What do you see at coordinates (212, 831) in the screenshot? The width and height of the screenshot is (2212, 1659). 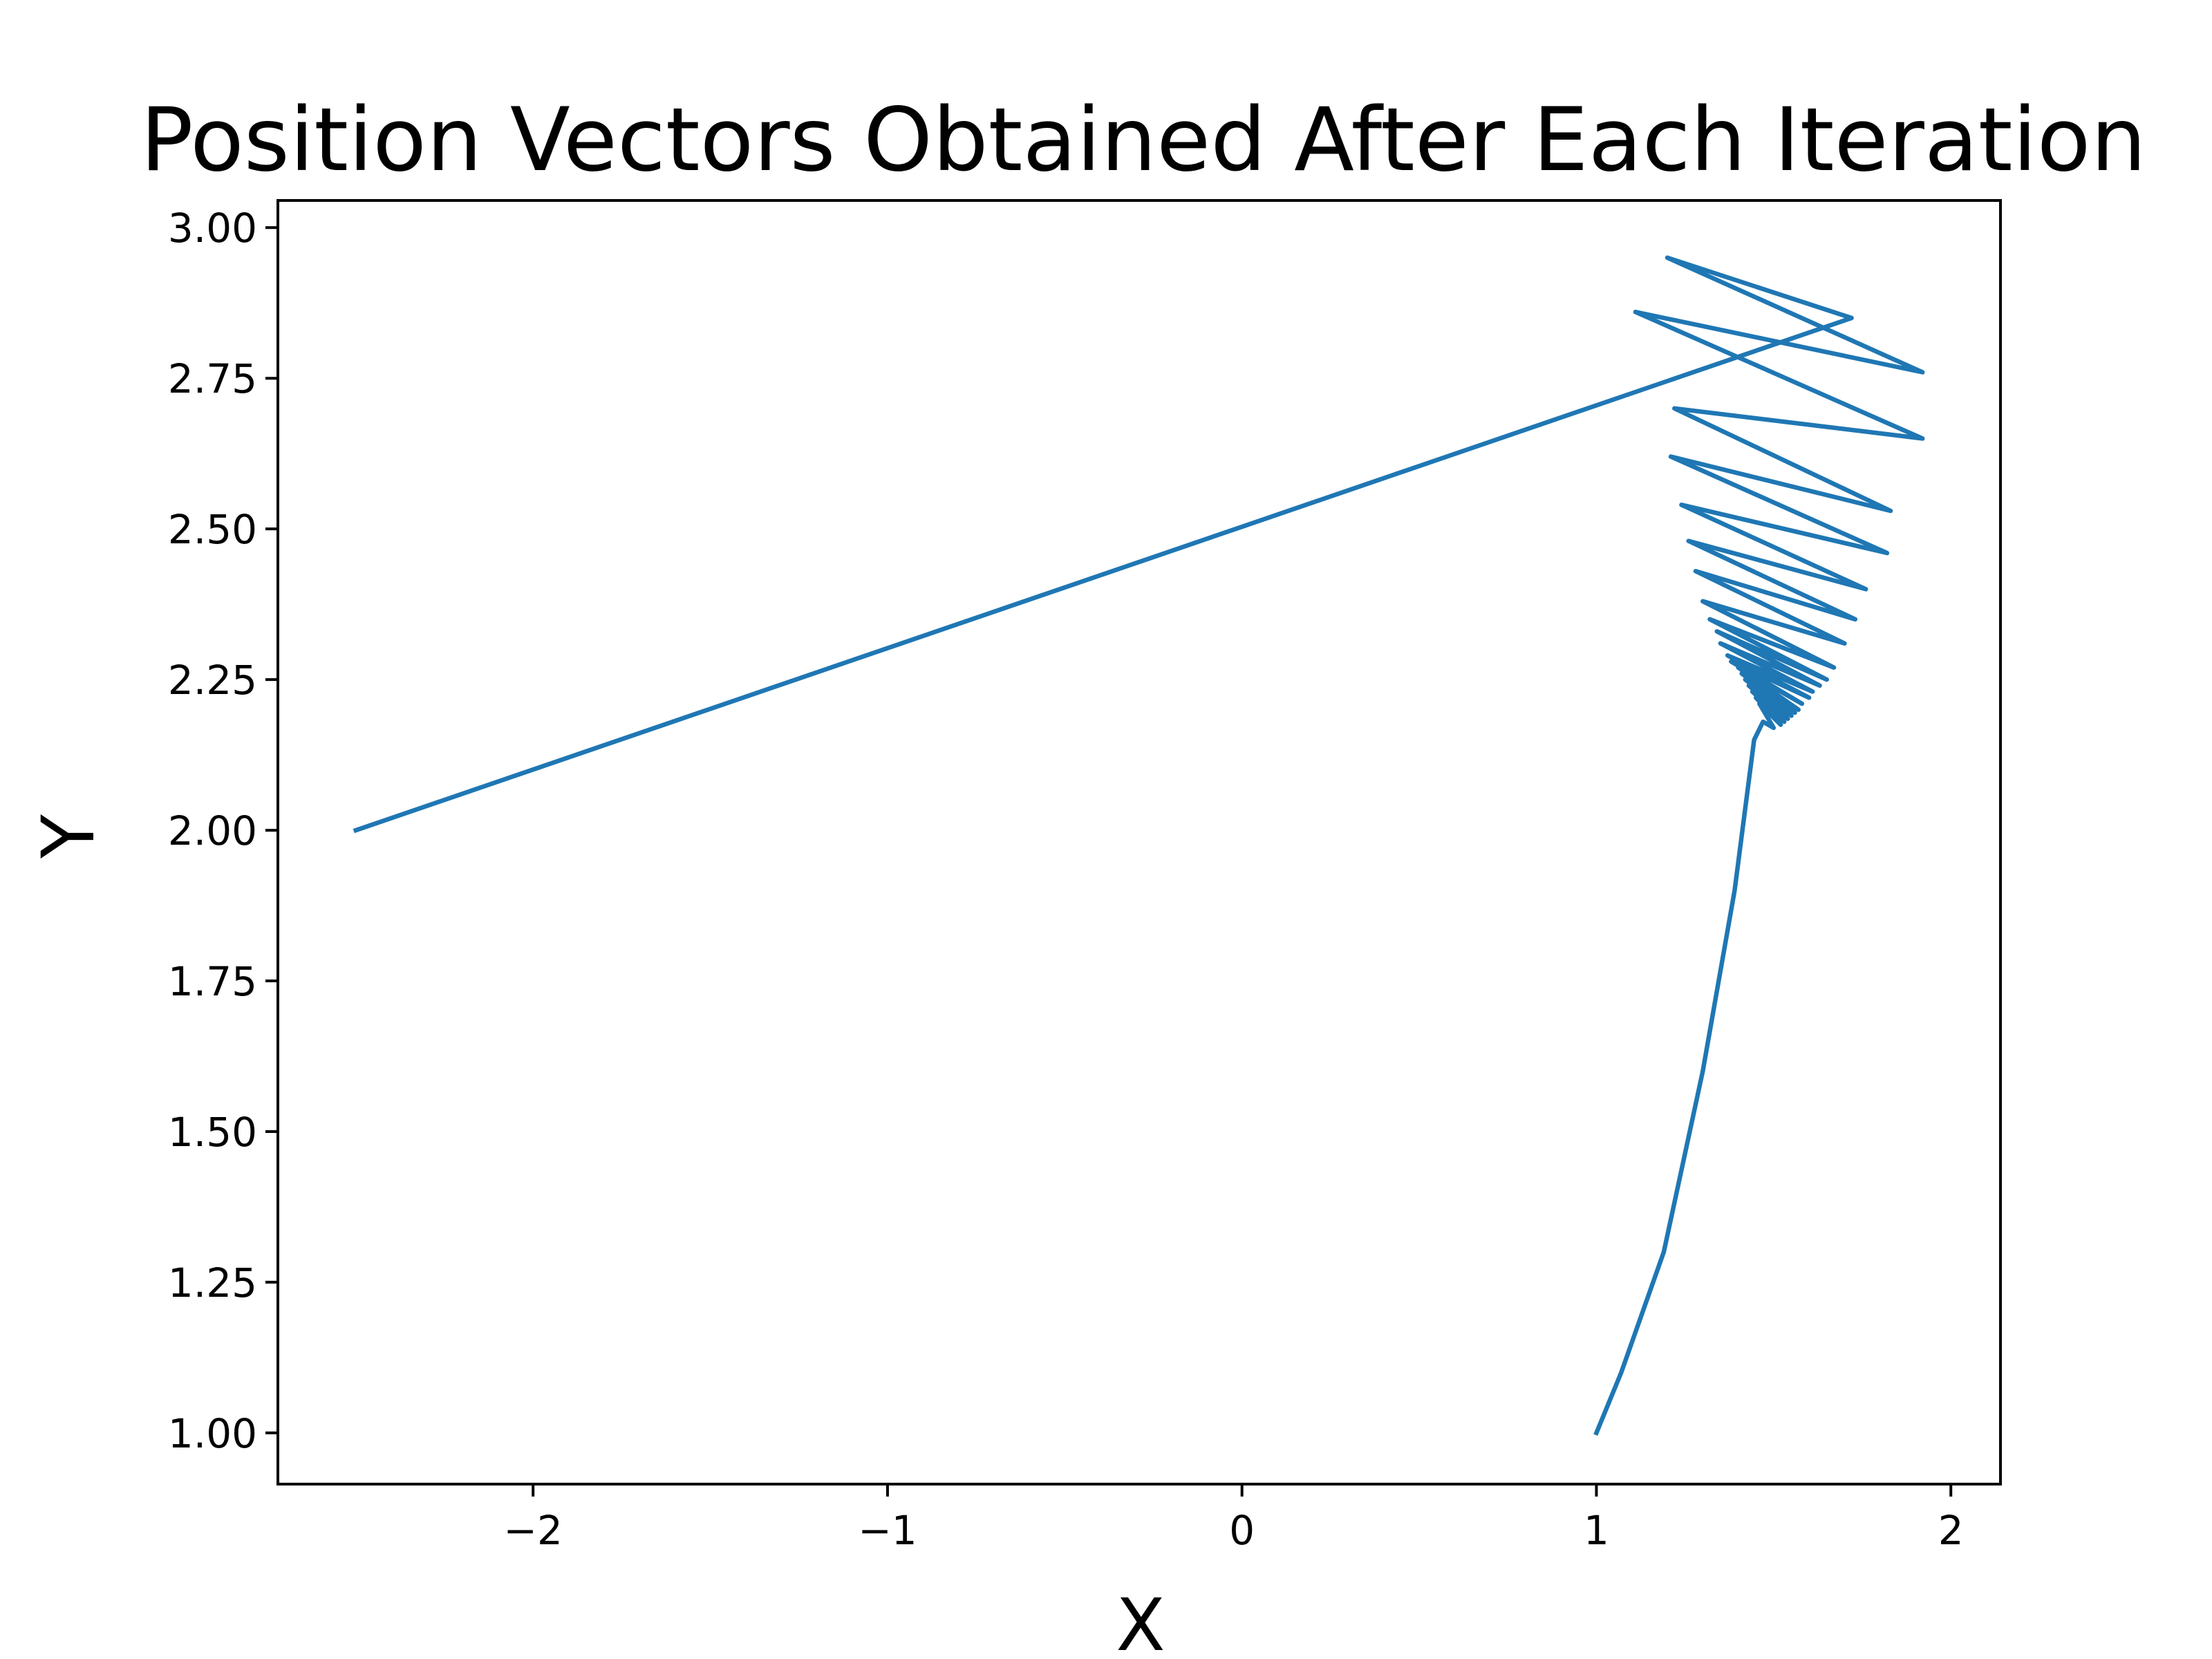 I see `y-tick-label: 2.00` at bounding box center [212, 831].